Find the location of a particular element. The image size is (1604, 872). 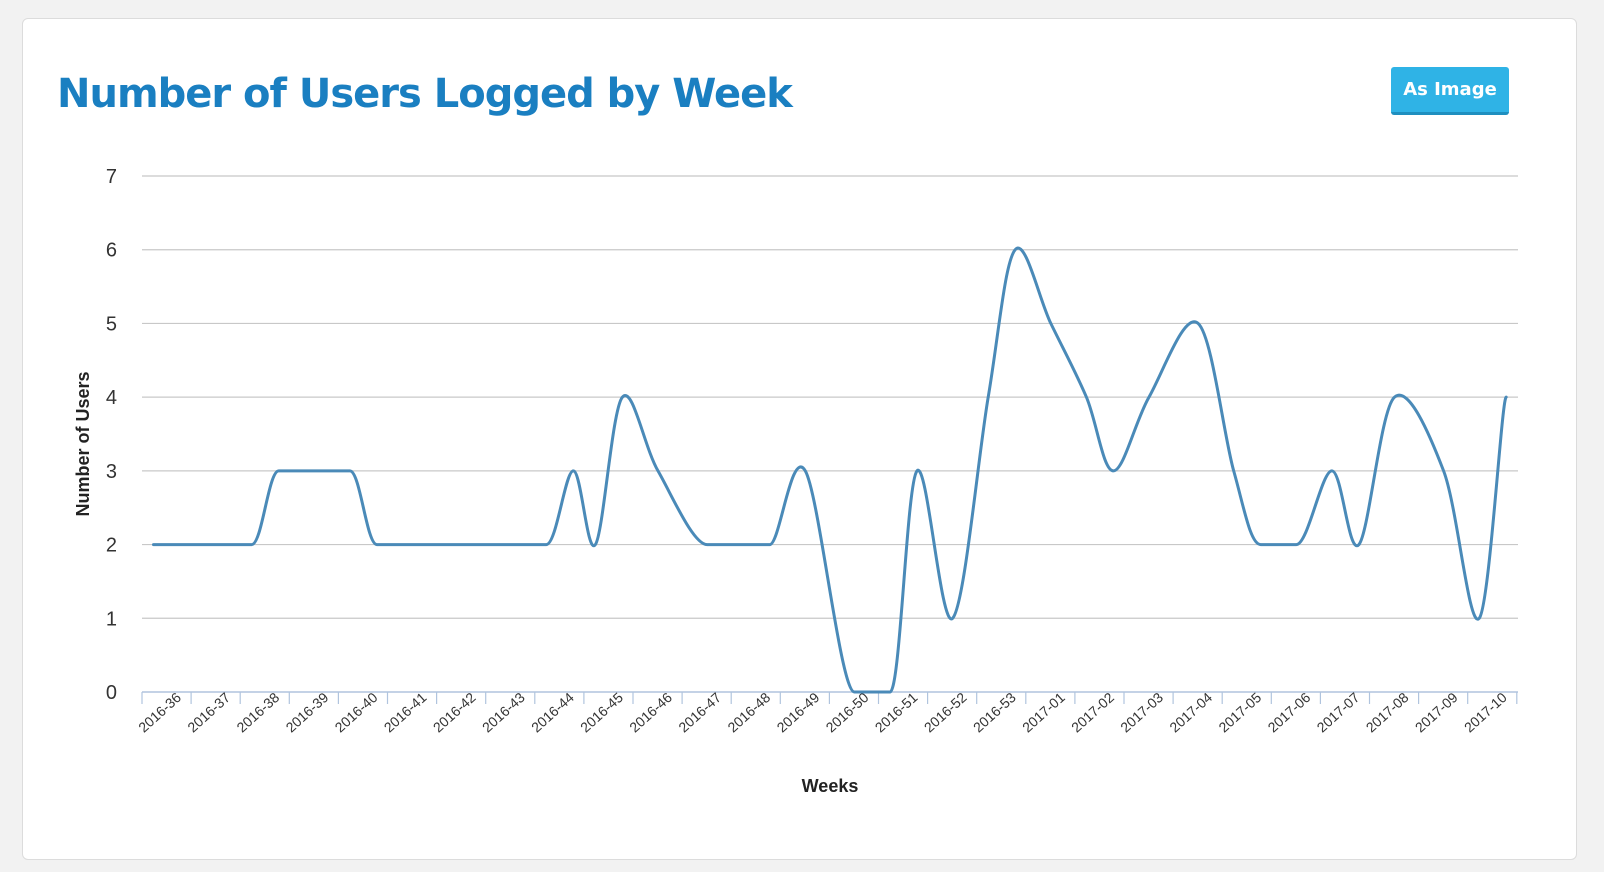

y-tick-label: 5 is located at coordinates (111, 324).